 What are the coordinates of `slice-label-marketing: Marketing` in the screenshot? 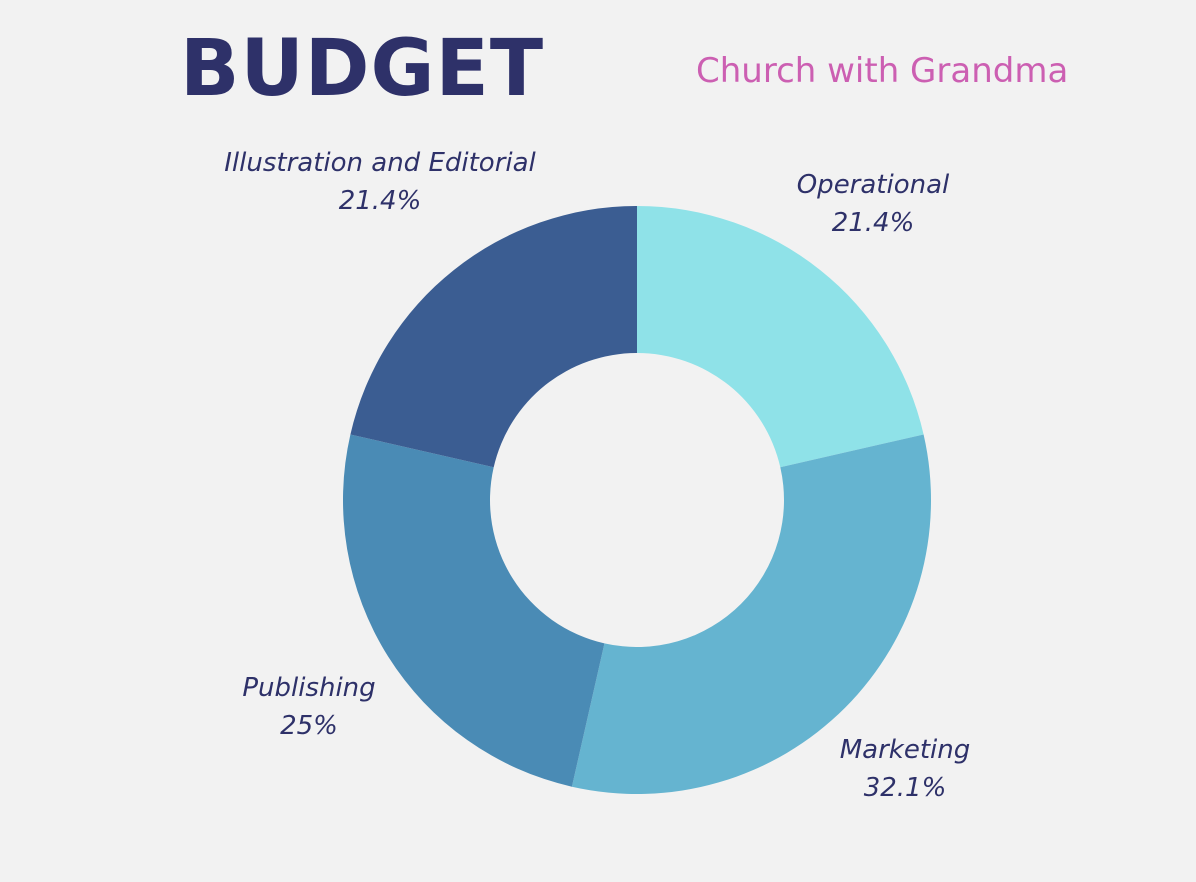 It's located at (905, 750).